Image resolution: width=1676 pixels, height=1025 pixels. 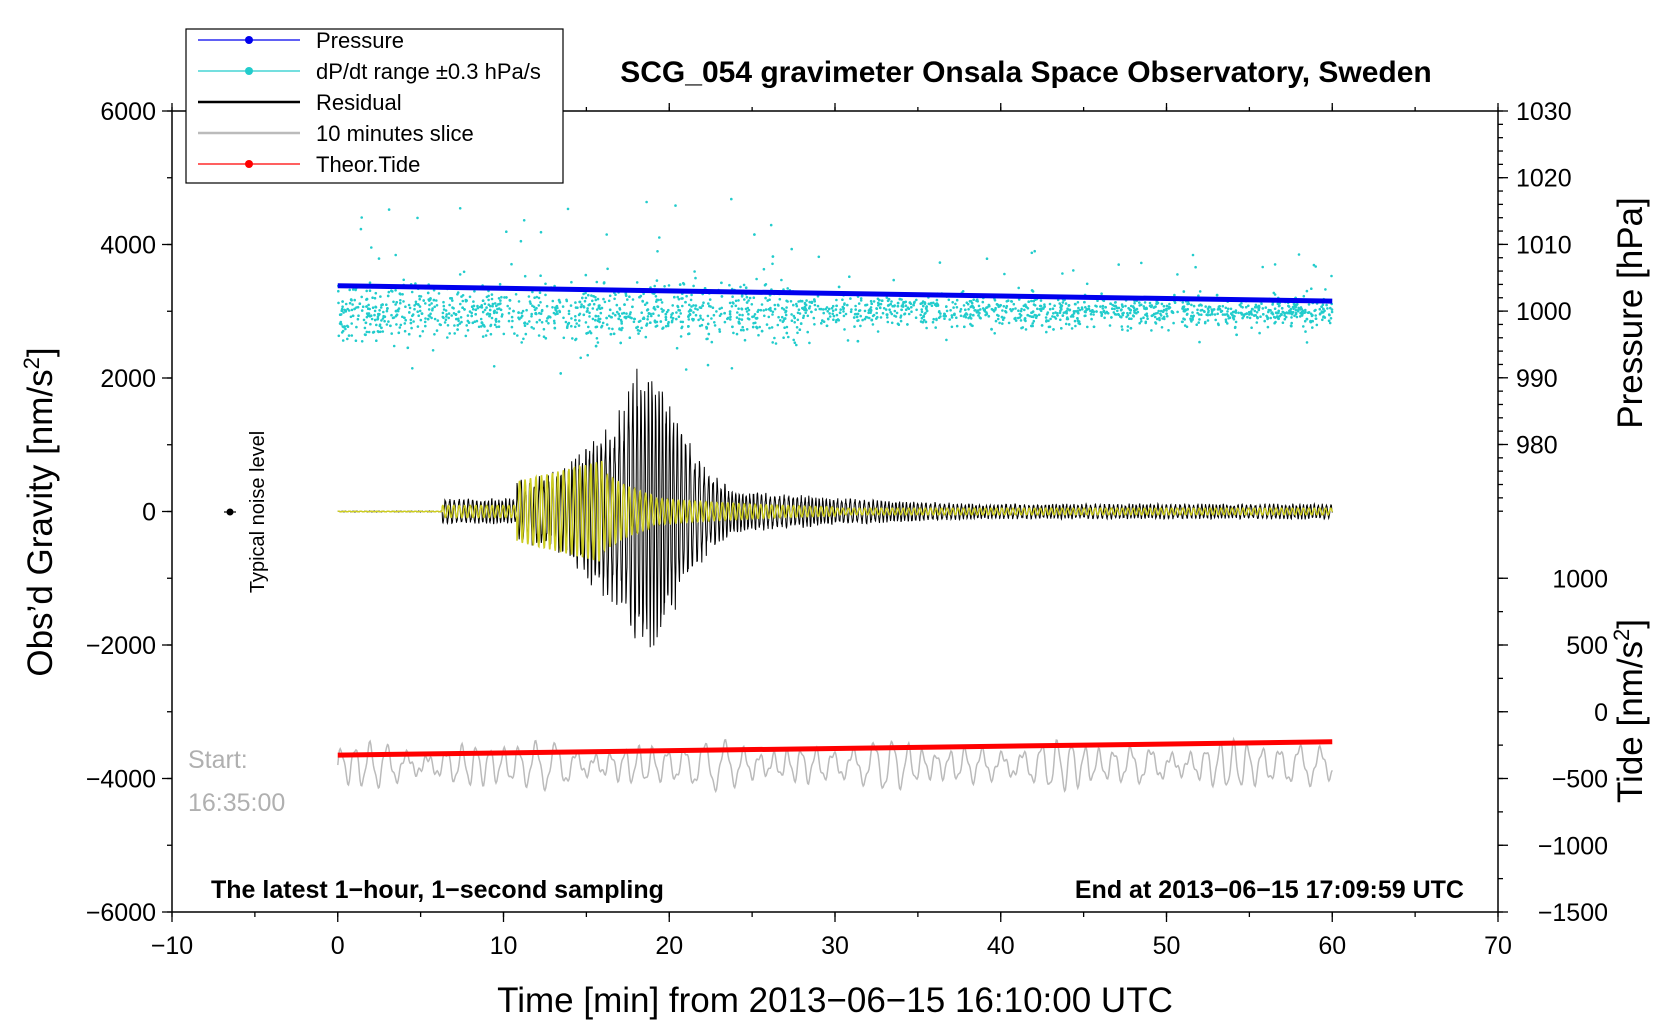 I want to click on y-tick-label: 6000, so click(x=128, y=112).